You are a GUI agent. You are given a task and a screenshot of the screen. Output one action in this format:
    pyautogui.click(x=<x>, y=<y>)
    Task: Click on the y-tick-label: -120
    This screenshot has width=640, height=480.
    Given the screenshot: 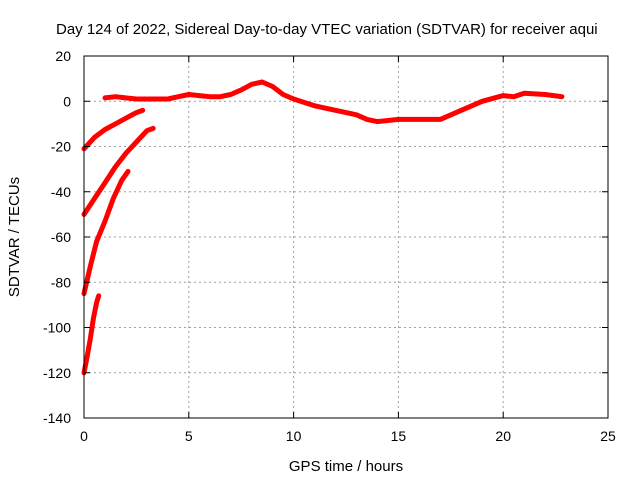 What is the action you would take?
    pyautogui.click(x=57, y=373)
    